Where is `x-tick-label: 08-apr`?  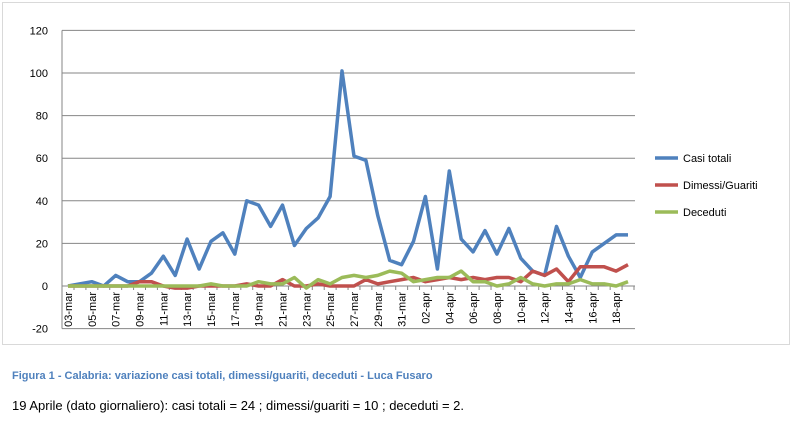
x-tick-label: 08-apr is located at coordinates (498, 308).